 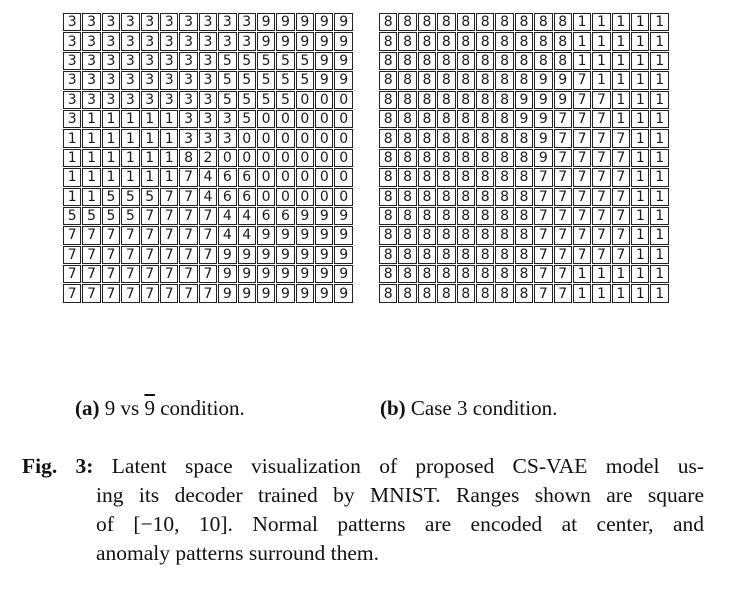 I want to click on subcaption-b-label: (b), so click(x=393, y=408).